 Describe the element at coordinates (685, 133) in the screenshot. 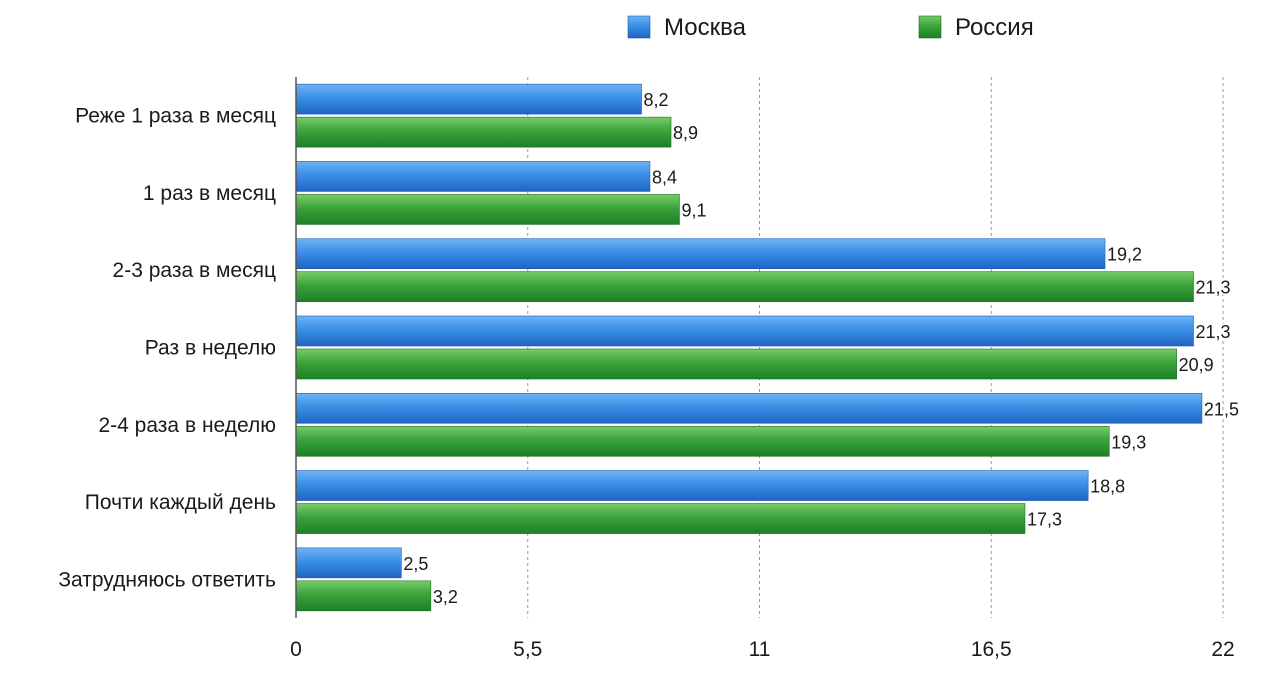

I see `data-label: 8,9` at that location.